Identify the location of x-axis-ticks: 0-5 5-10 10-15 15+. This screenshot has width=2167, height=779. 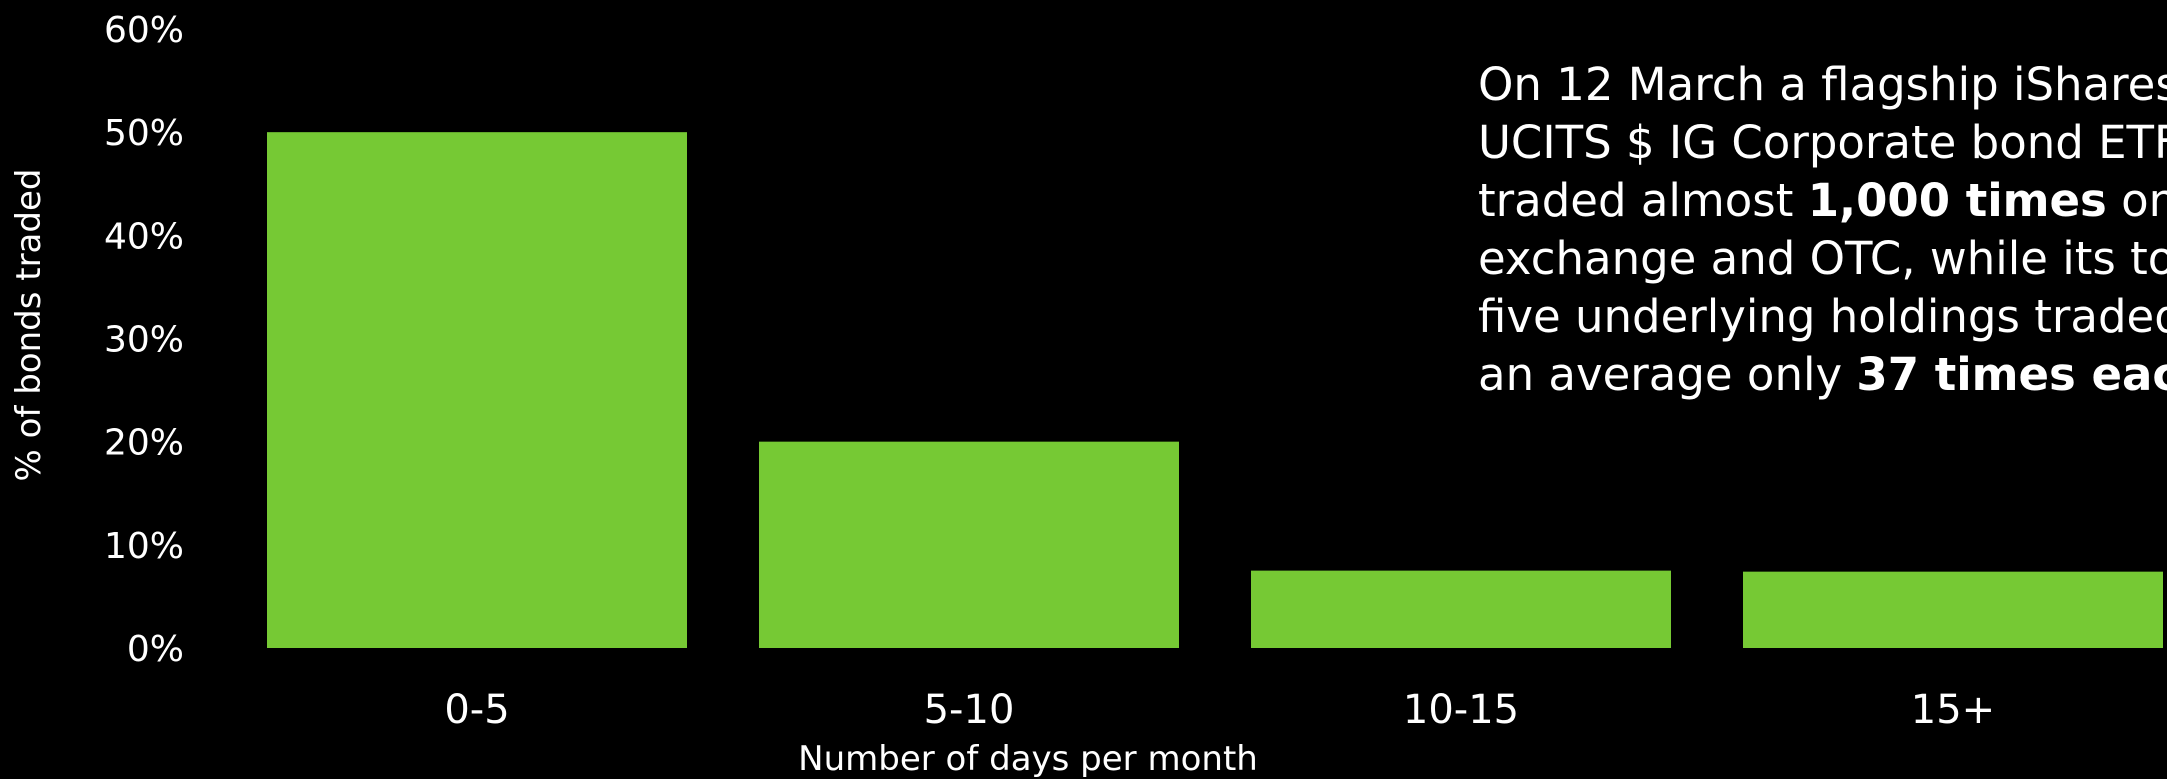
(1219, 710).